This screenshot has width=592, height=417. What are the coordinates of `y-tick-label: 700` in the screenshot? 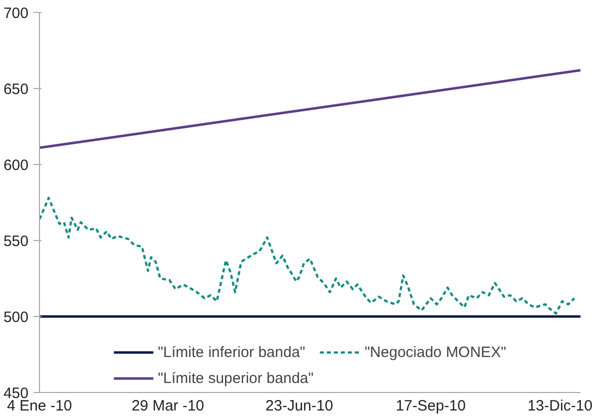 It's located at (16, 13).